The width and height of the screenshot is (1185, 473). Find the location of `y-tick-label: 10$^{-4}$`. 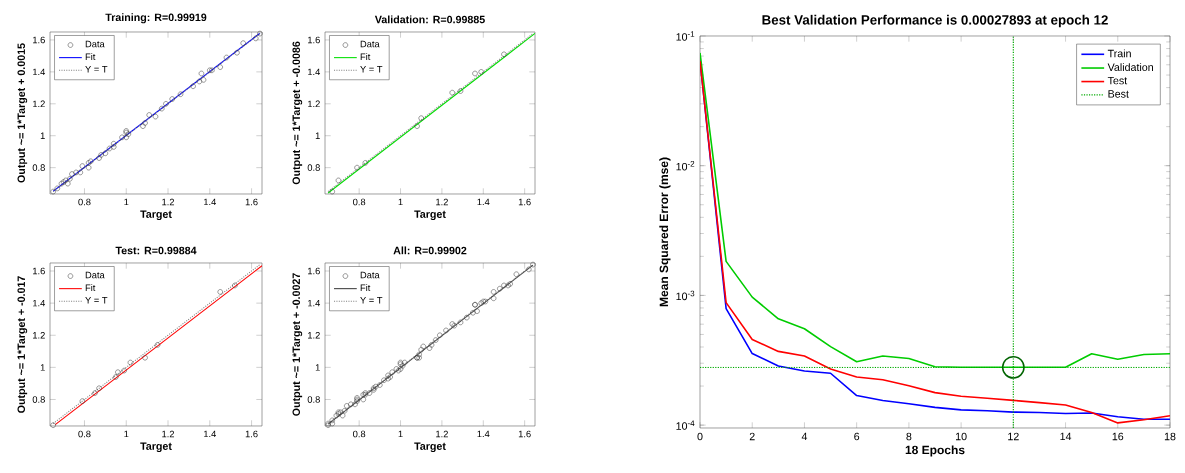

y-tick-label: 10$^{-4}$ is located at coordinates (685, 425).